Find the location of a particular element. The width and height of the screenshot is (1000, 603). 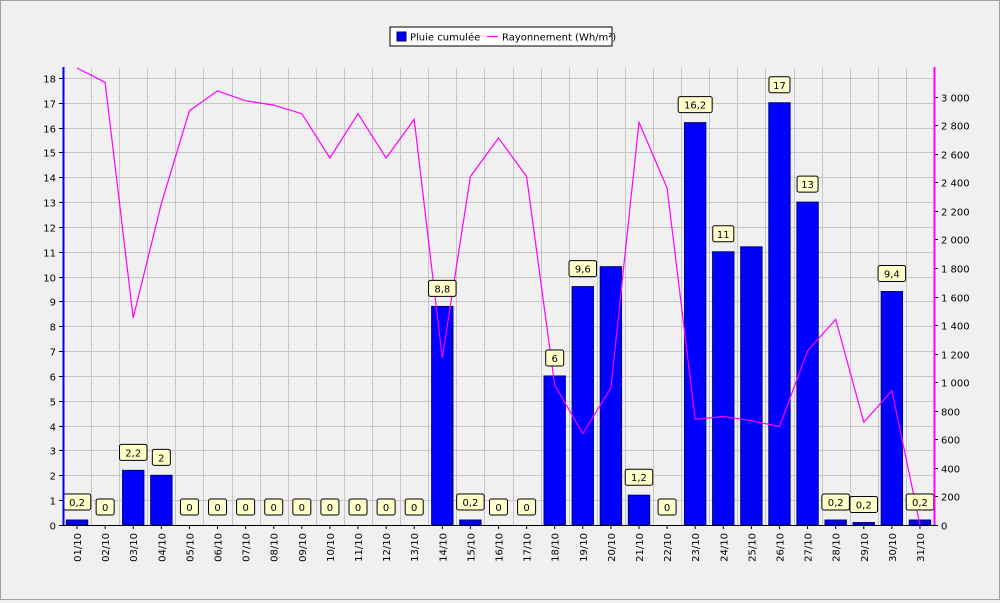

y-right-tick-label: 3 000 is located at coordinates (955, 99).